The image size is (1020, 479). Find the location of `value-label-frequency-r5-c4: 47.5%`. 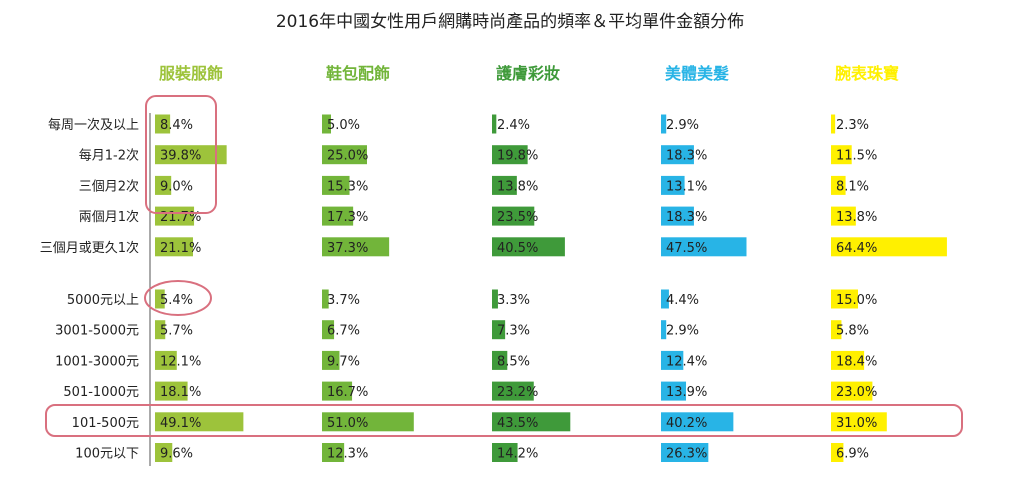

value-label-frequency-r5-c4: 47.5% is located at coordinates (686, 248).